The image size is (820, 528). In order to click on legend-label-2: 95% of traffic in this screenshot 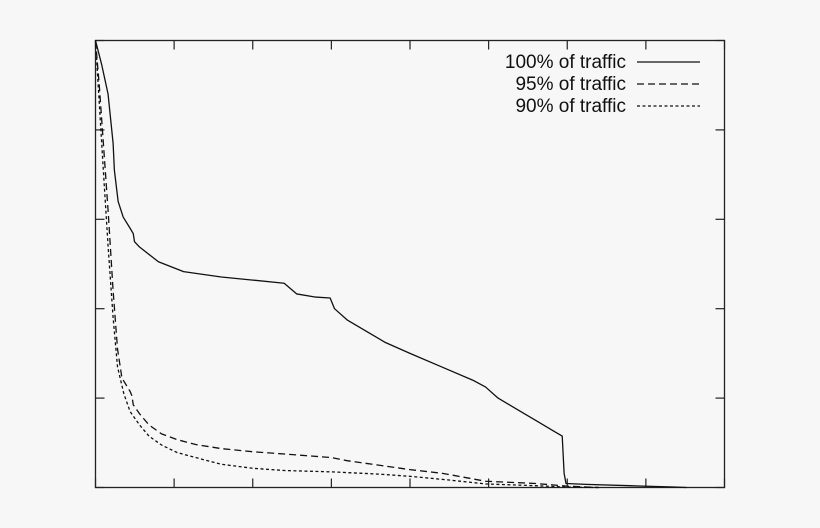, I will do `click(570, 84)`.